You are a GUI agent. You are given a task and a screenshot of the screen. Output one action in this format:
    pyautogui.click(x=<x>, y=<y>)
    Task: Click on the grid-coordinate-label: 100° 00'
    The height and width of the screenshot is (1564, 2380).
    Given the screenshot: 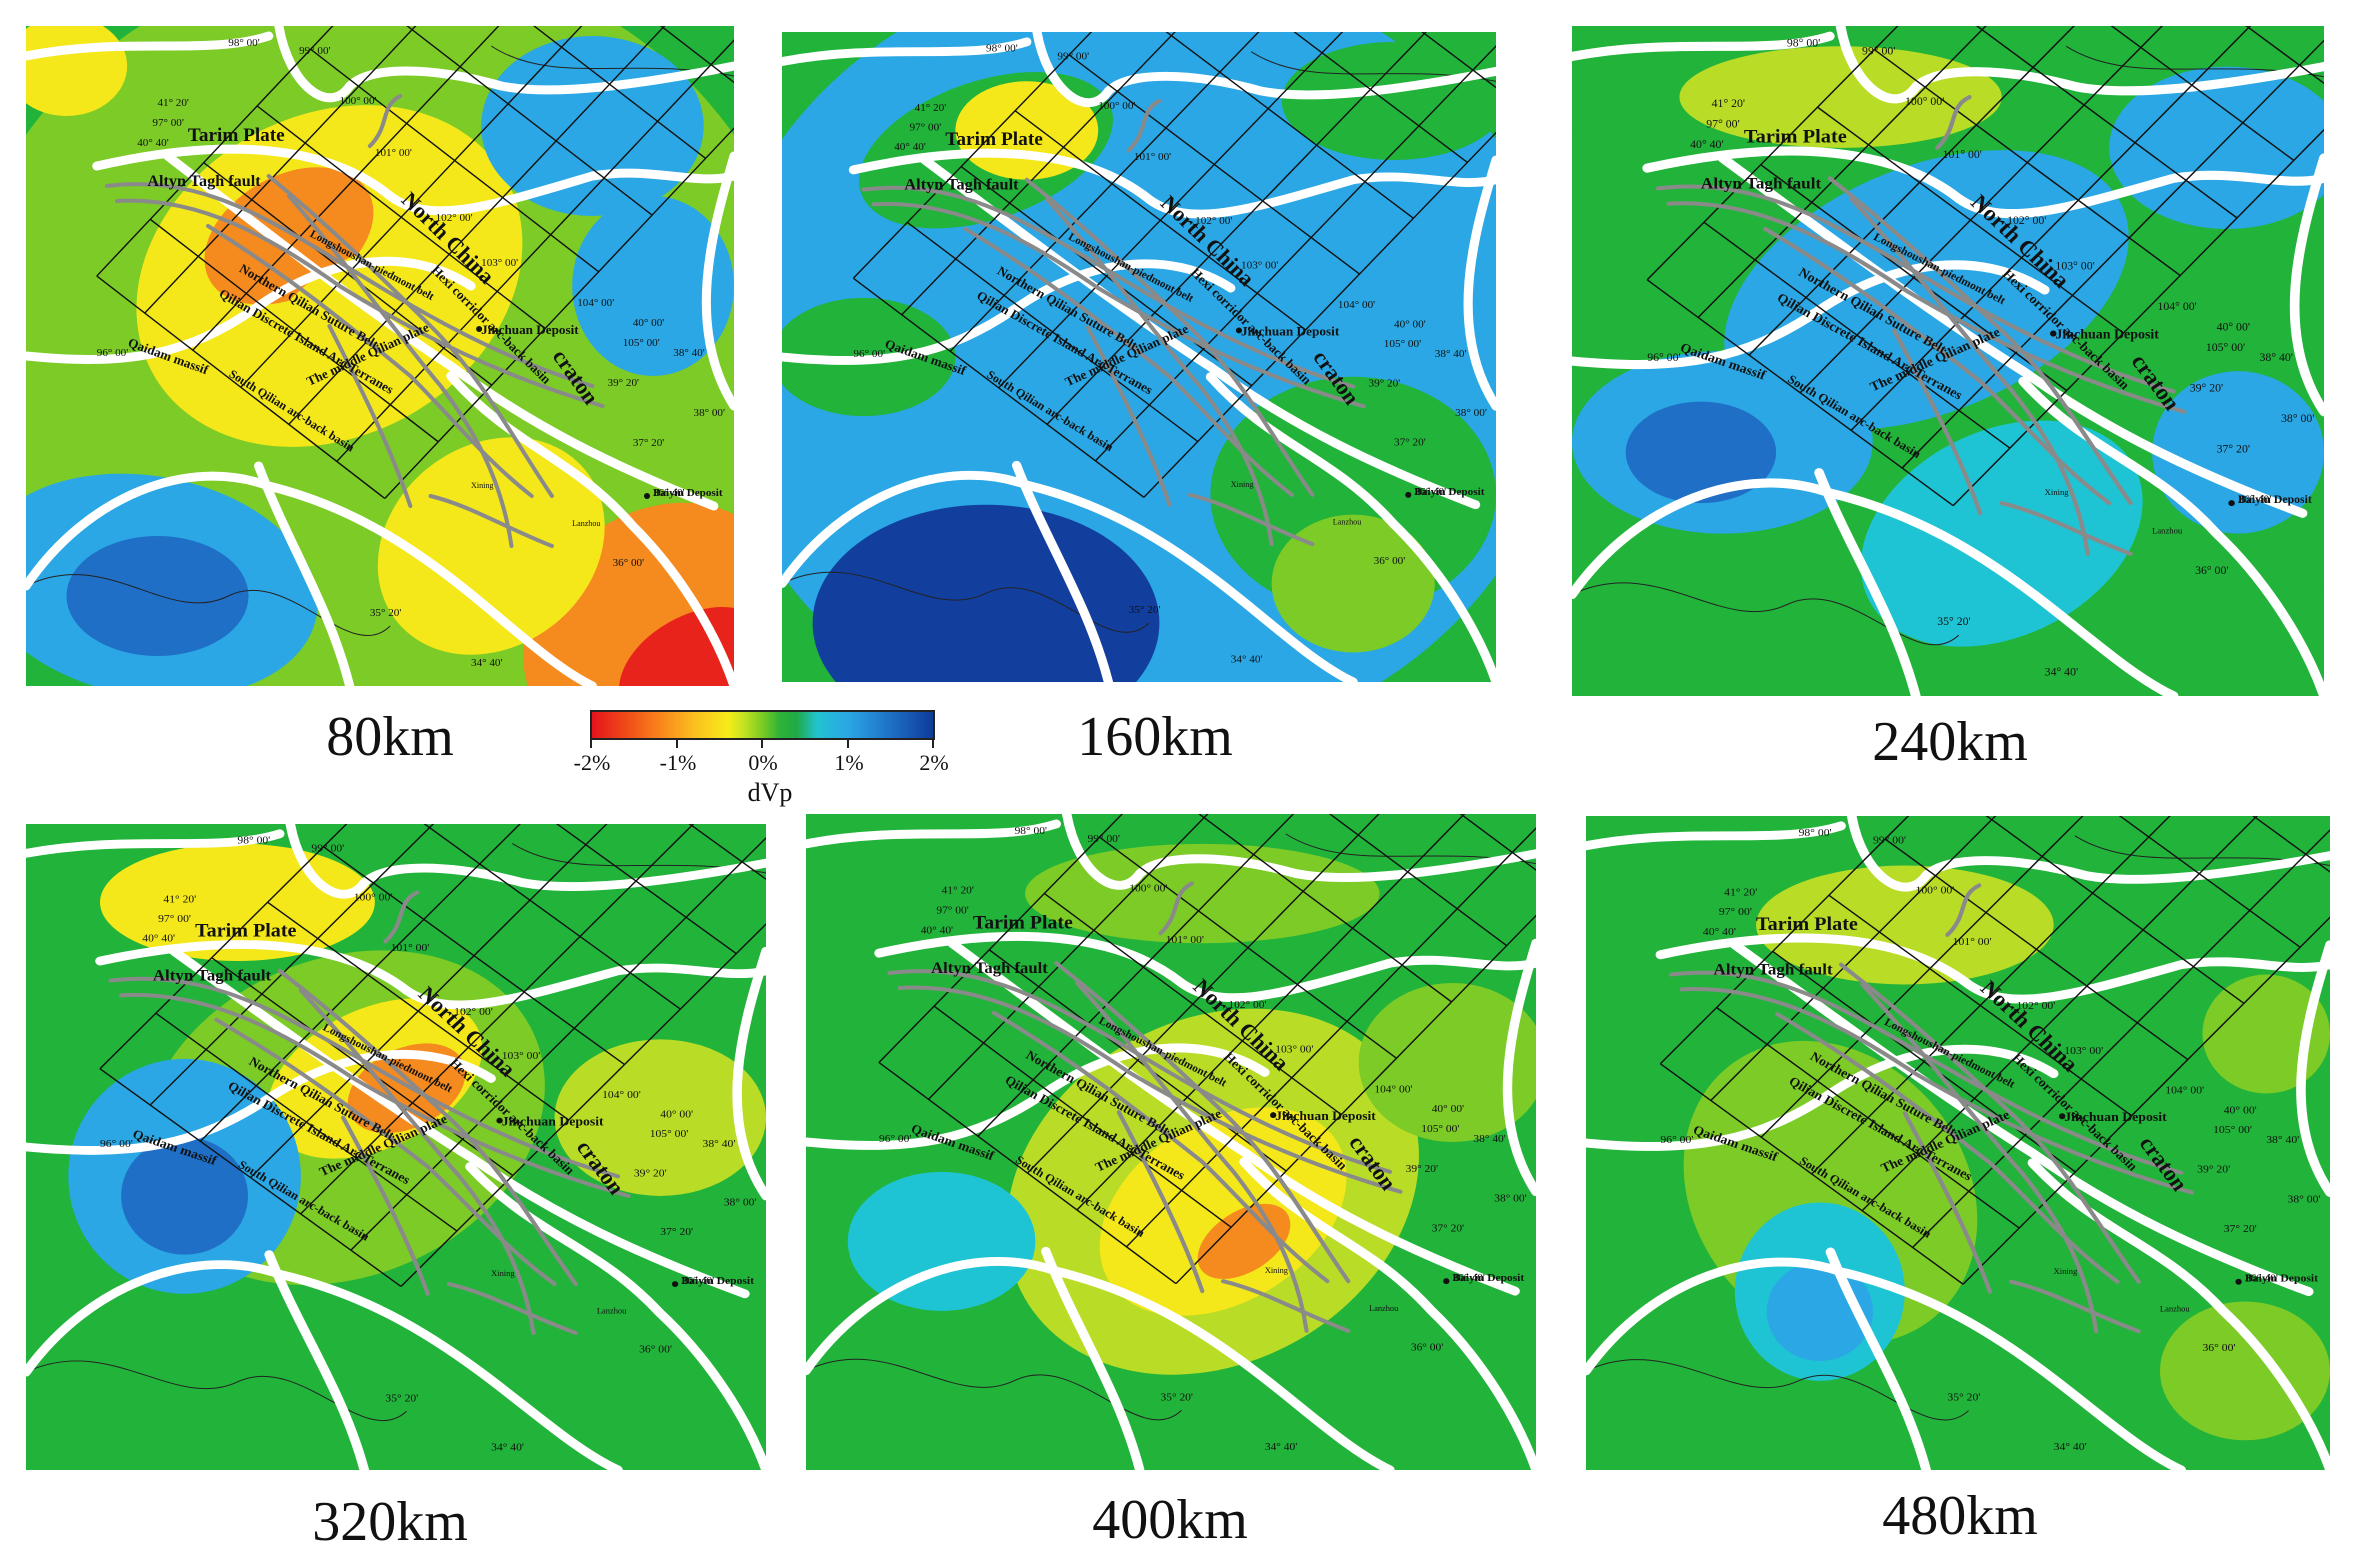 What is the action you would take?
    pyautogui.click(x=358, y=101)
    